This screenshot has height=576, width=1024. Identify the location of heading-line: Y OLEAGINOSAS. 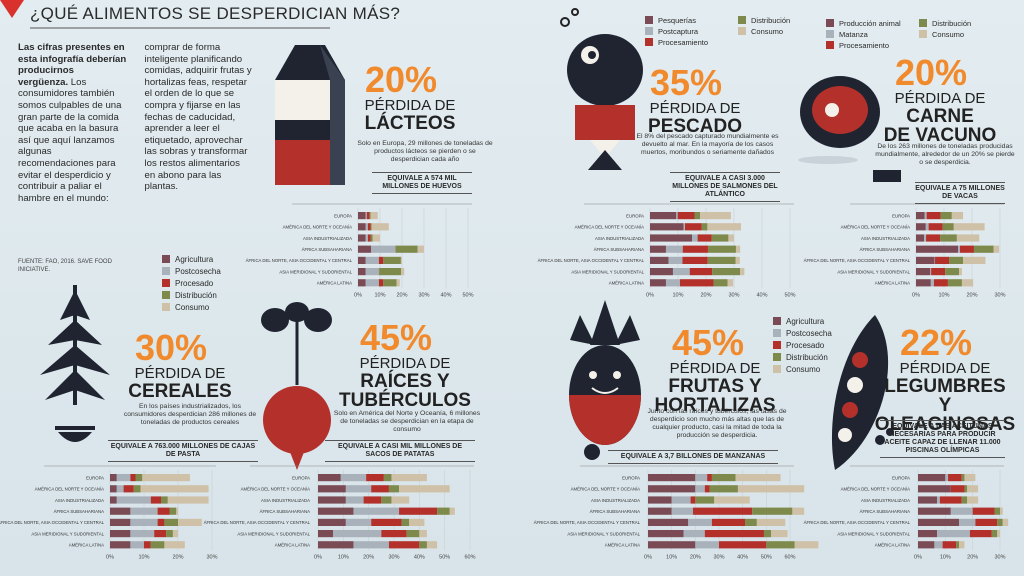
(945, 415).